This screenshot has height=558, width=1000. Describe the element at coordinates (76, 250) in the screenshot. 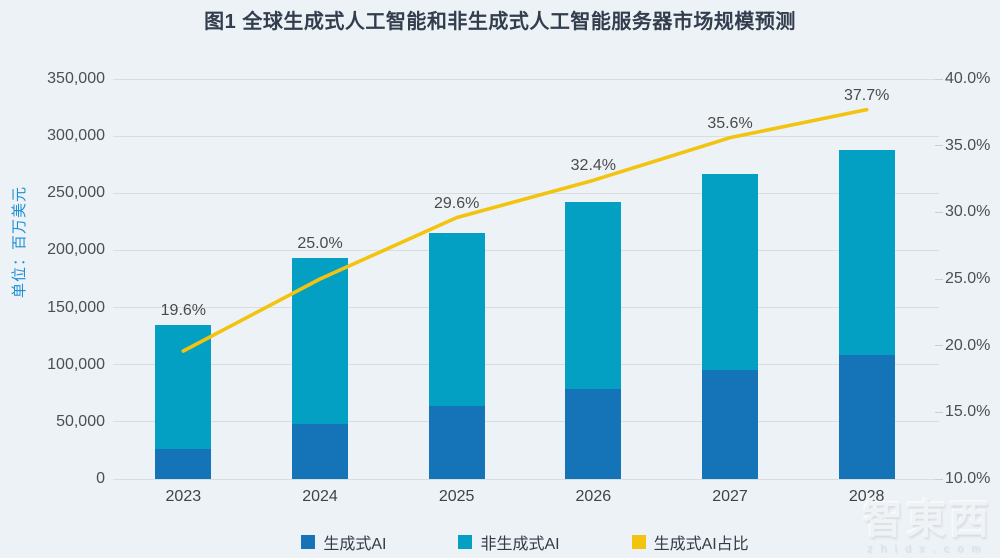

I see `left-axis-tick-label: 200,000` at that location.